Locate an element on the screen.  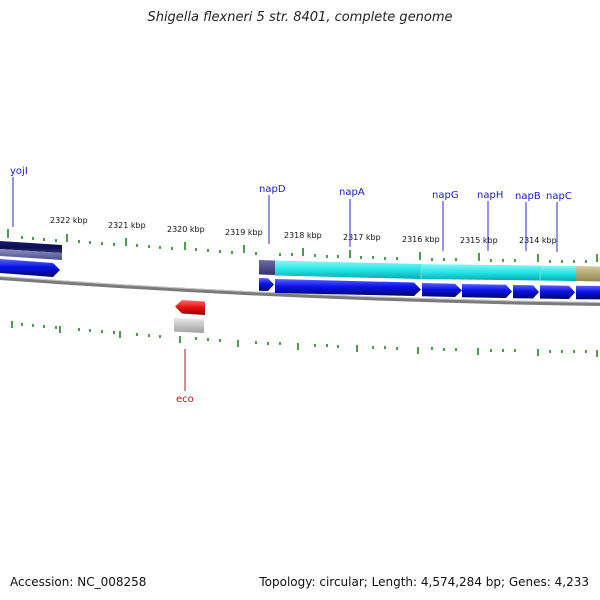
napD-feature-bar is located at coordinates (267, 267).